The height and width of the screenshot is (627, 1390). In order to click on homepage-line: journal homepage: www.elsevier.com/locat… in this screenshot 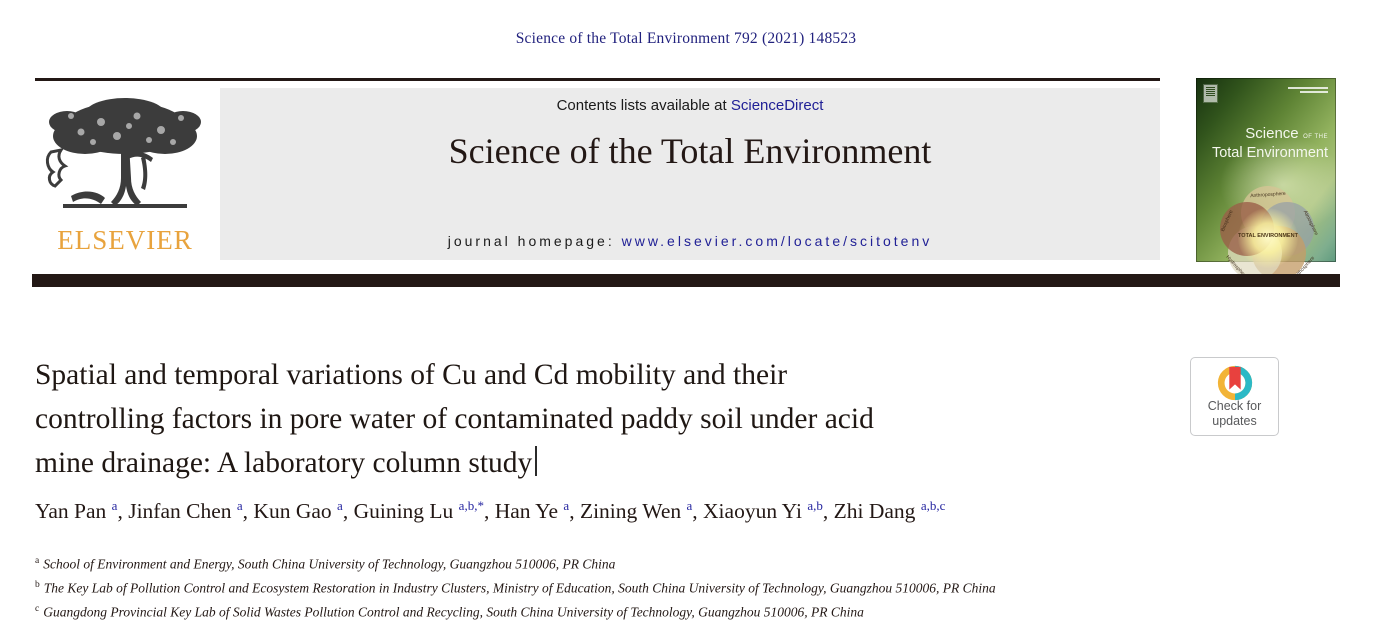, I will do `click(690, 241)`.